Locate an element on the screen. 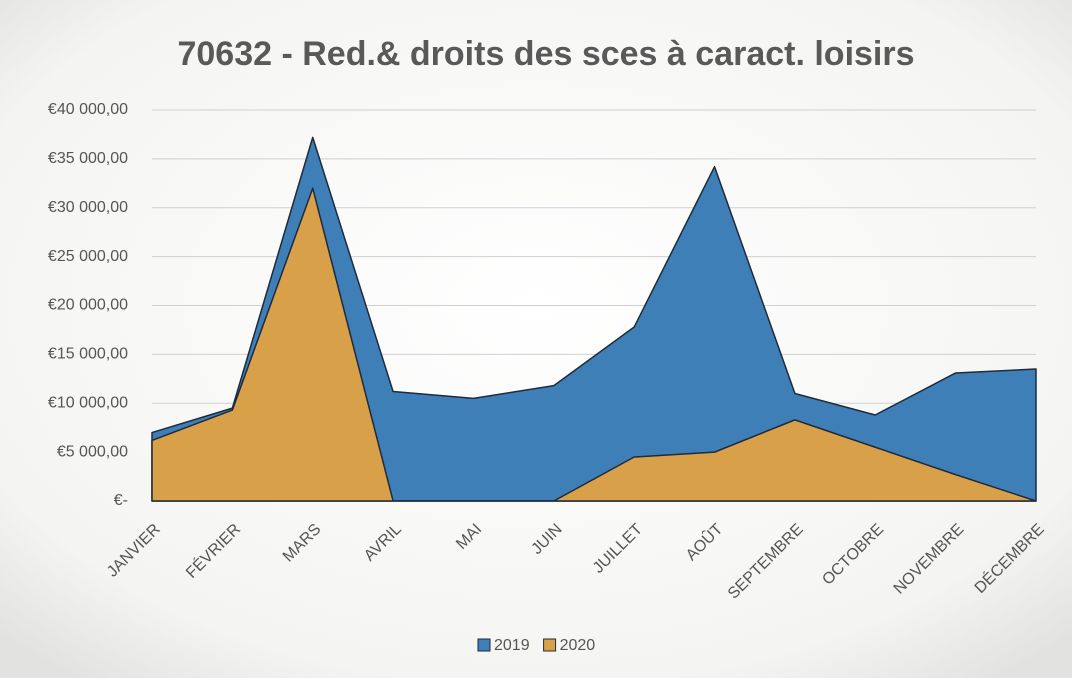 The width and height of the screenshot is (1072, 678). y-tick-label: €20 000,00 is located at coordinates (88, 305).